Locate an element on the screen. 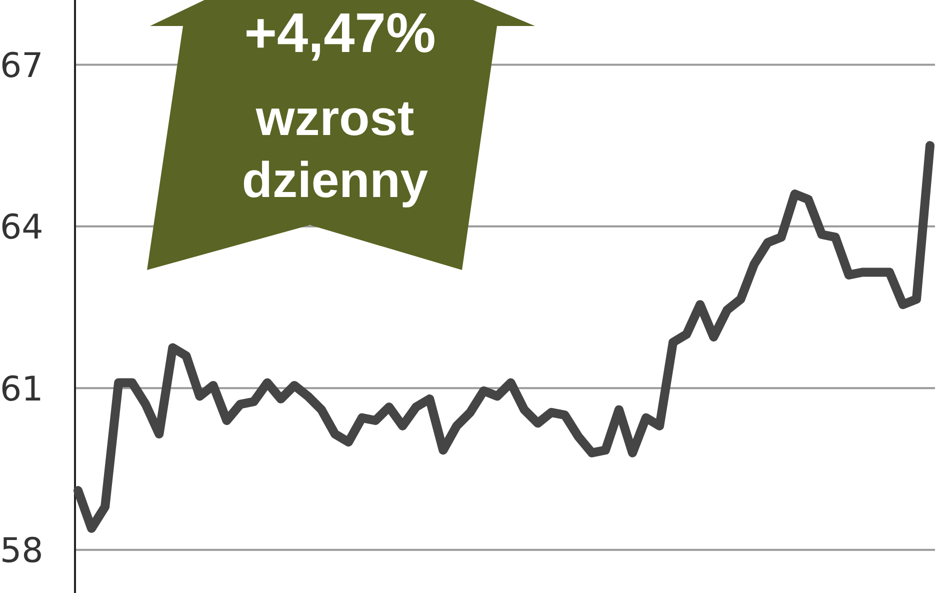 The width and height of the screenshot is (948, 593). y-tick-label: 64 is located at coordinates (22, 228).